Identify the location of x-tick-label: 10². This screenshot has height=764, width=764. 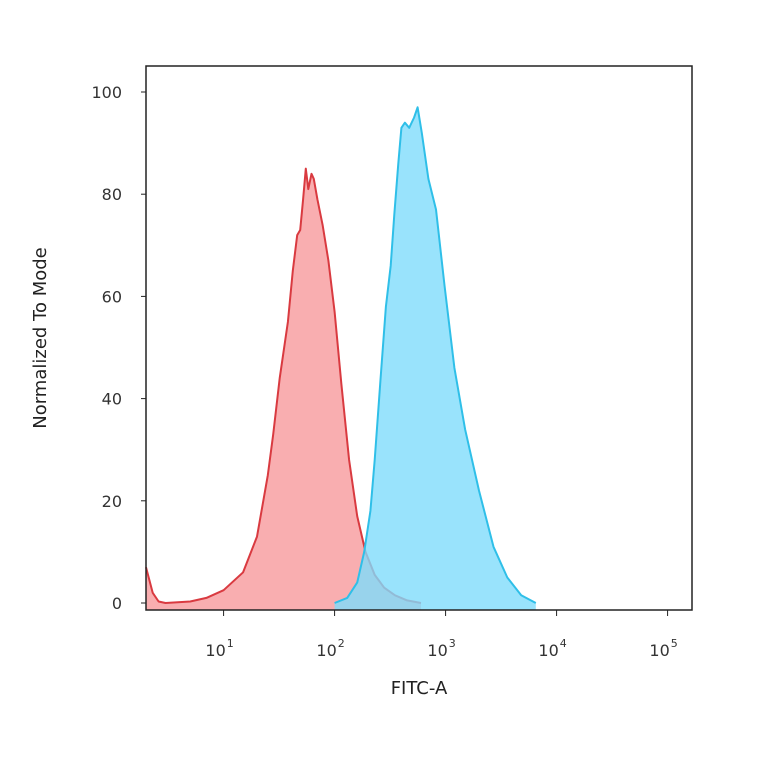
(330, 648).